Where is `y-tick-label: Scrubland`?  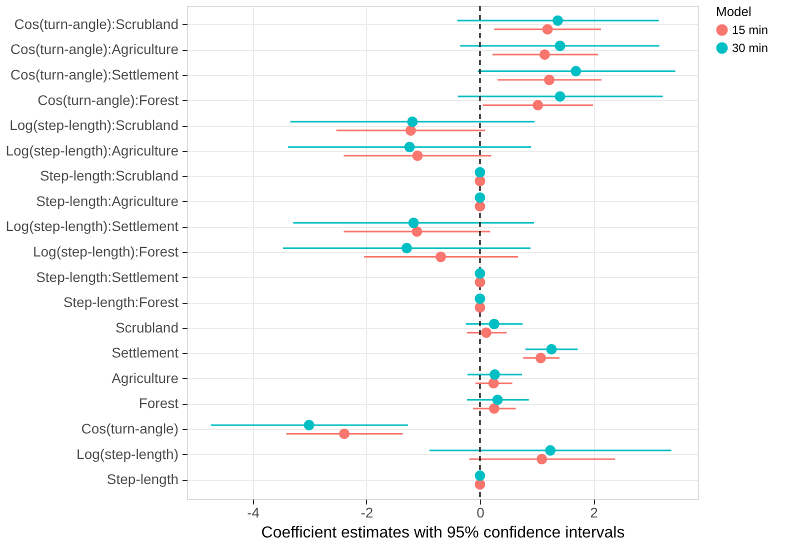
y-tick-label: Scrubland is located at coordinates (146, 327).